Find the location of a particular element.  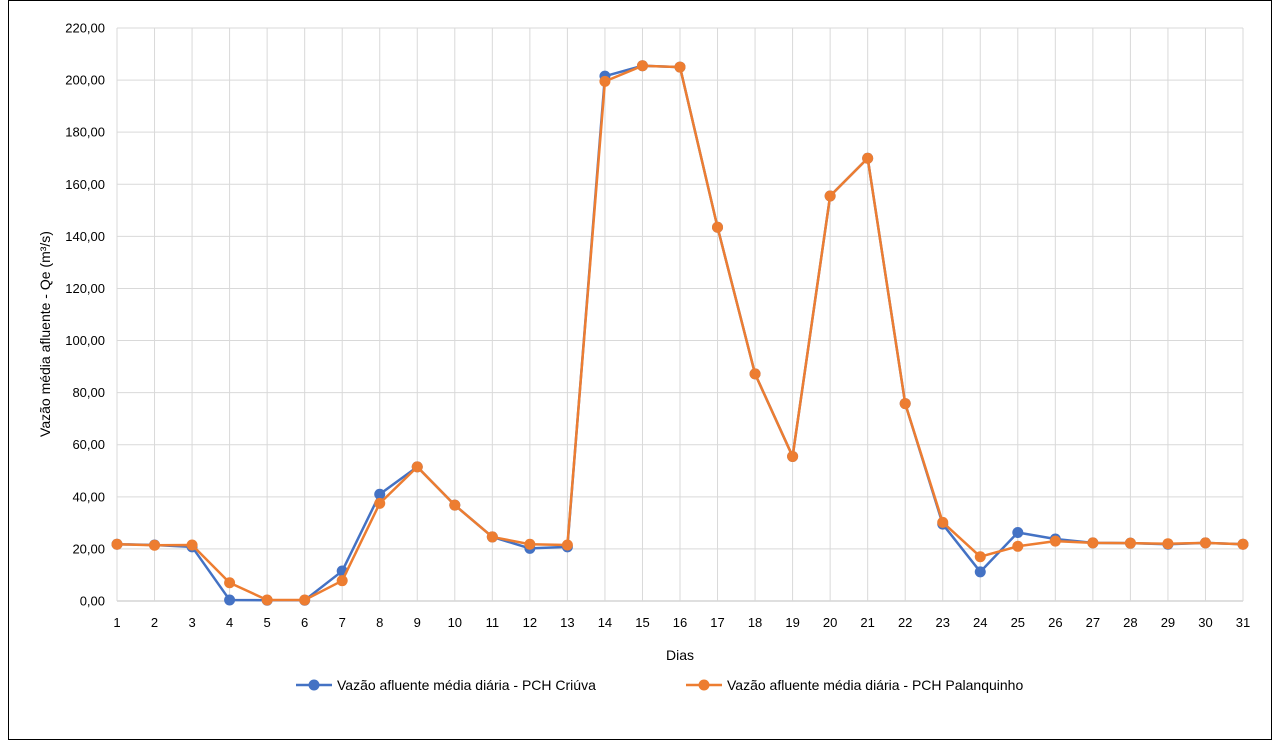

y-tick-label: 180,00 is located at coordinates (85, 132).